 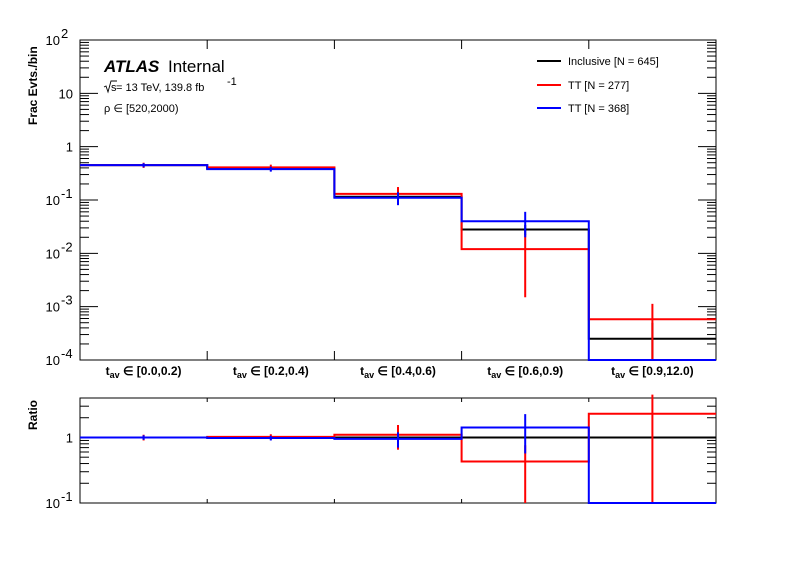 I want to click on energy-text: = 13 TeV, 139.8 fb, so click(x=160, y=88).